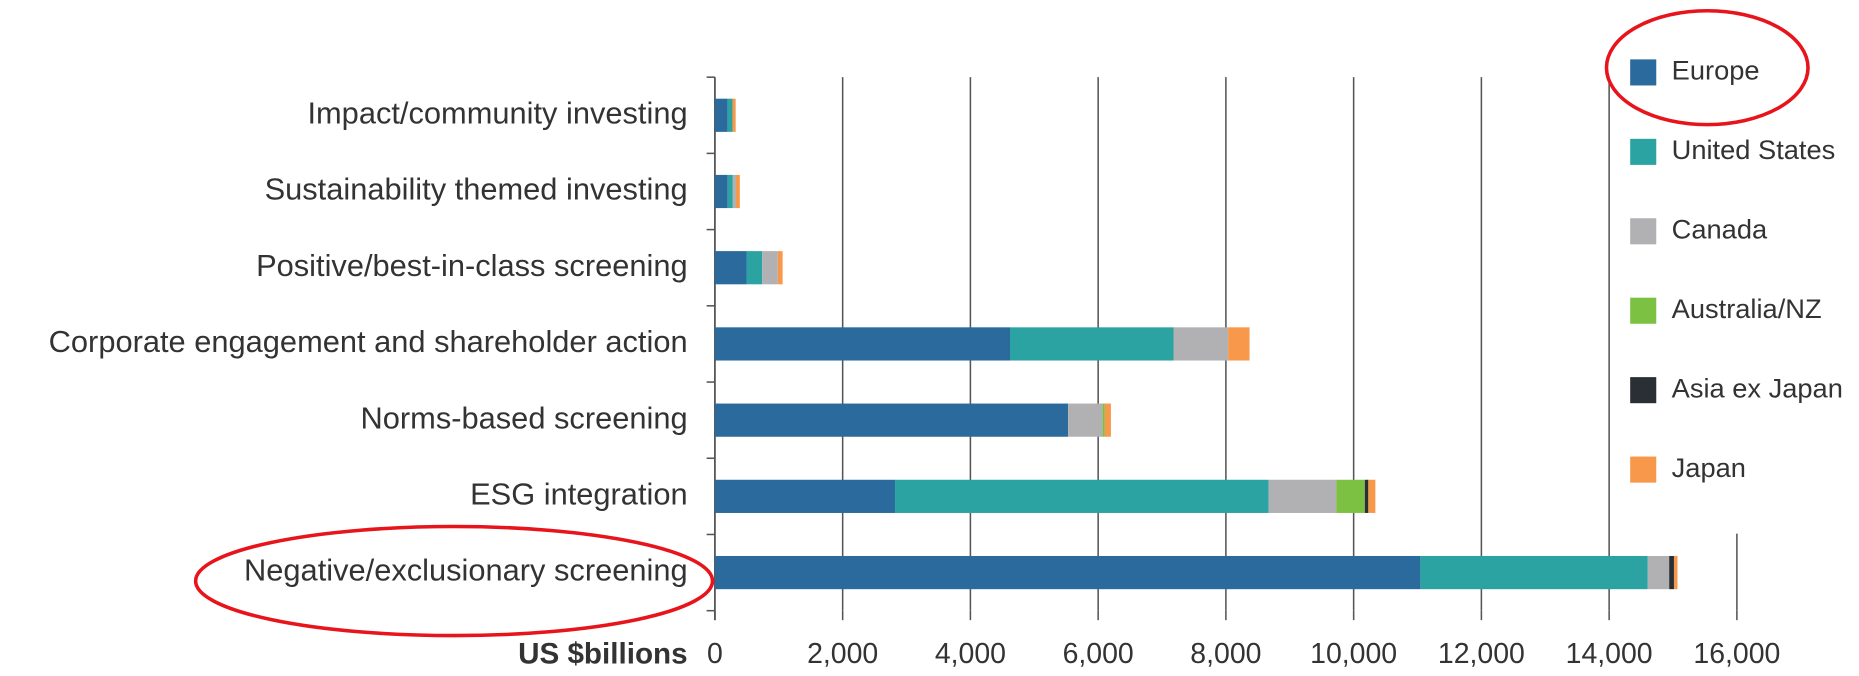  Describe the element at coordinates (1709, 467) in the screenshot. I see `legend-label: Japan` at that location.